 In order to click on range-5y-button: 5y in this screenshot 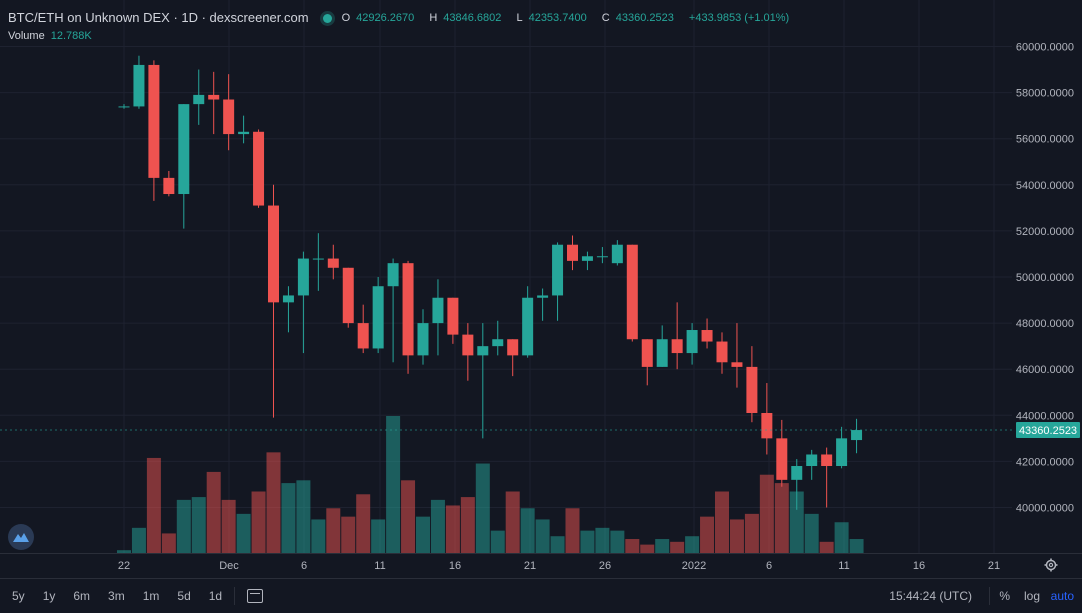, I will do `click(18, 596)`.